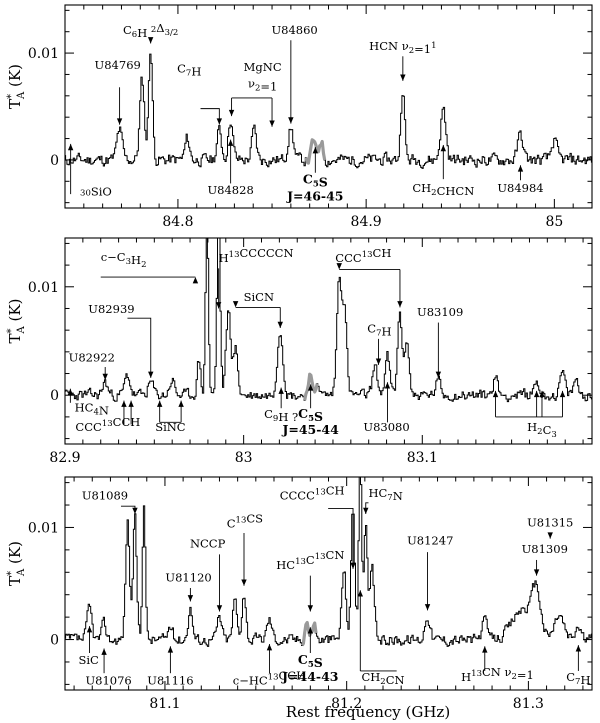 This screenshot has width=600, height=723. I want to click on label-sicn: SiCN, so click(259, 297).